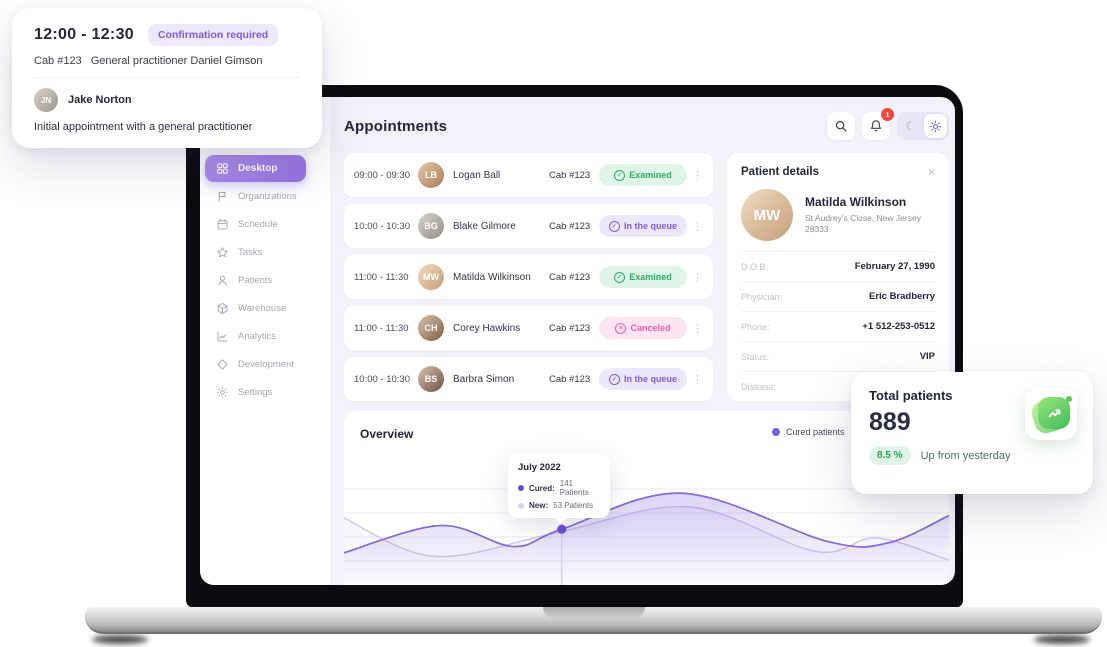 Image resolution: width=1107 pixels, height=647 pixels. I want to click on status-label: In the queue, so click(650, 226).